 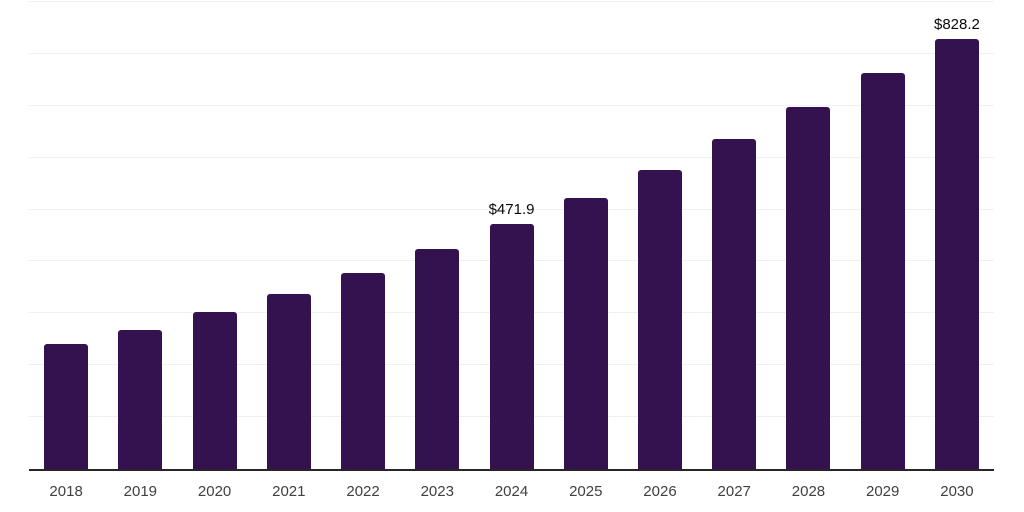 What do you see at coordinates (437, 235) in the screenshot?
I see `bar-column-2023` at bounding box center [437, 235].